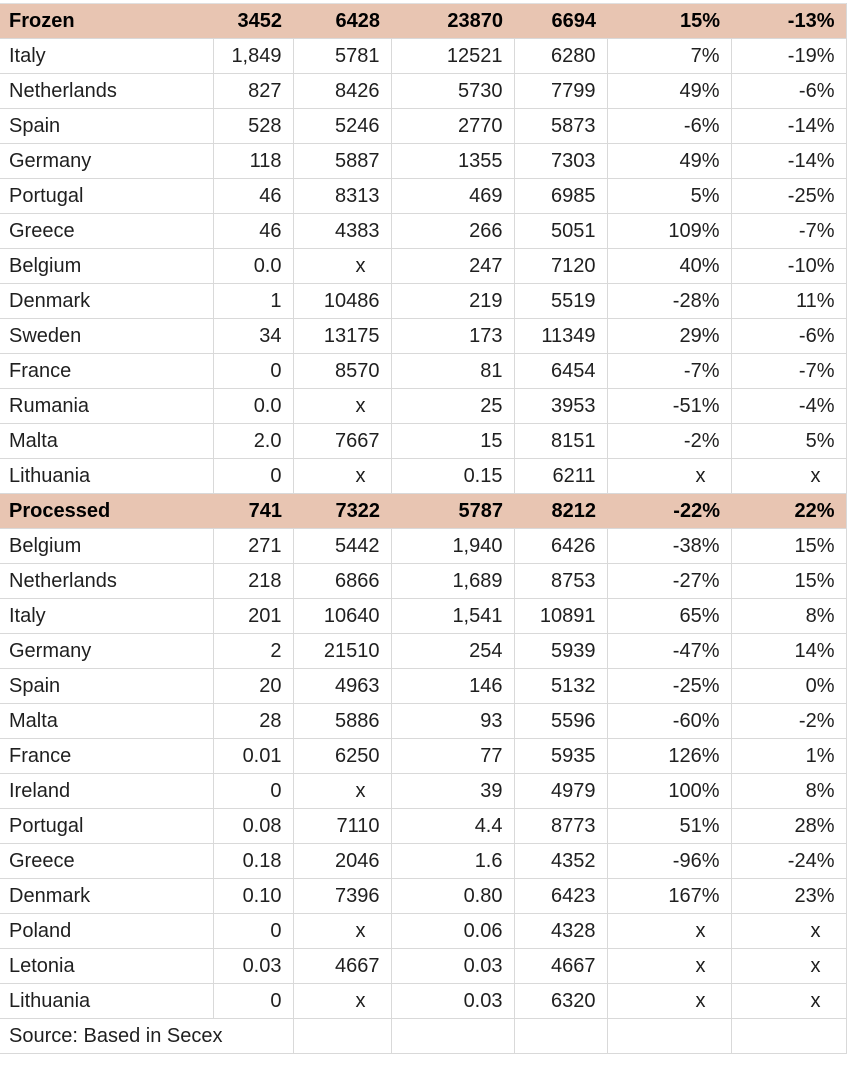 This screenshot has height=1082, width=852. What do you see at coordinates (669, 161) in the screenshot?
I see `value-cell: 49%` at bounding box center [669, 161].